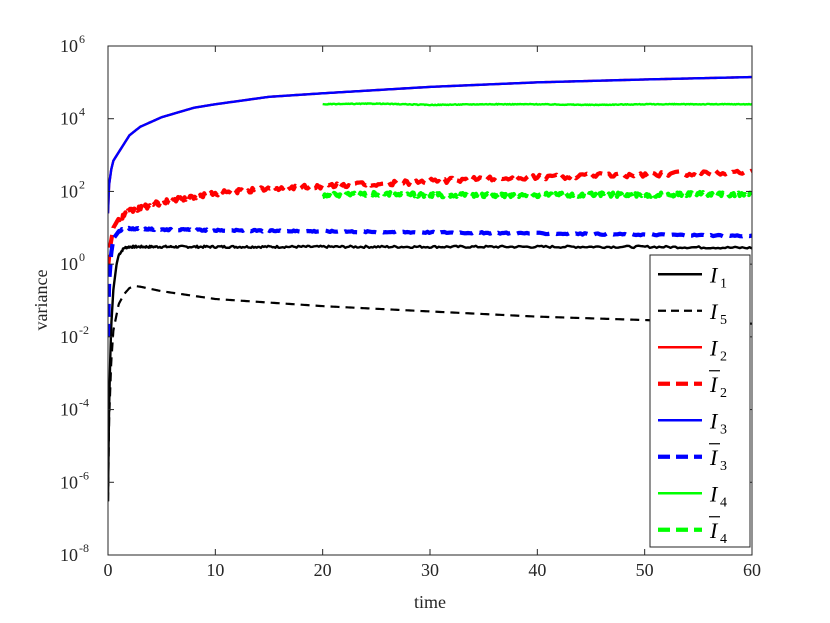 The width and height of the screenshot is (830, 623). I want to click on y-axis-label: variance, so click(41, 300).